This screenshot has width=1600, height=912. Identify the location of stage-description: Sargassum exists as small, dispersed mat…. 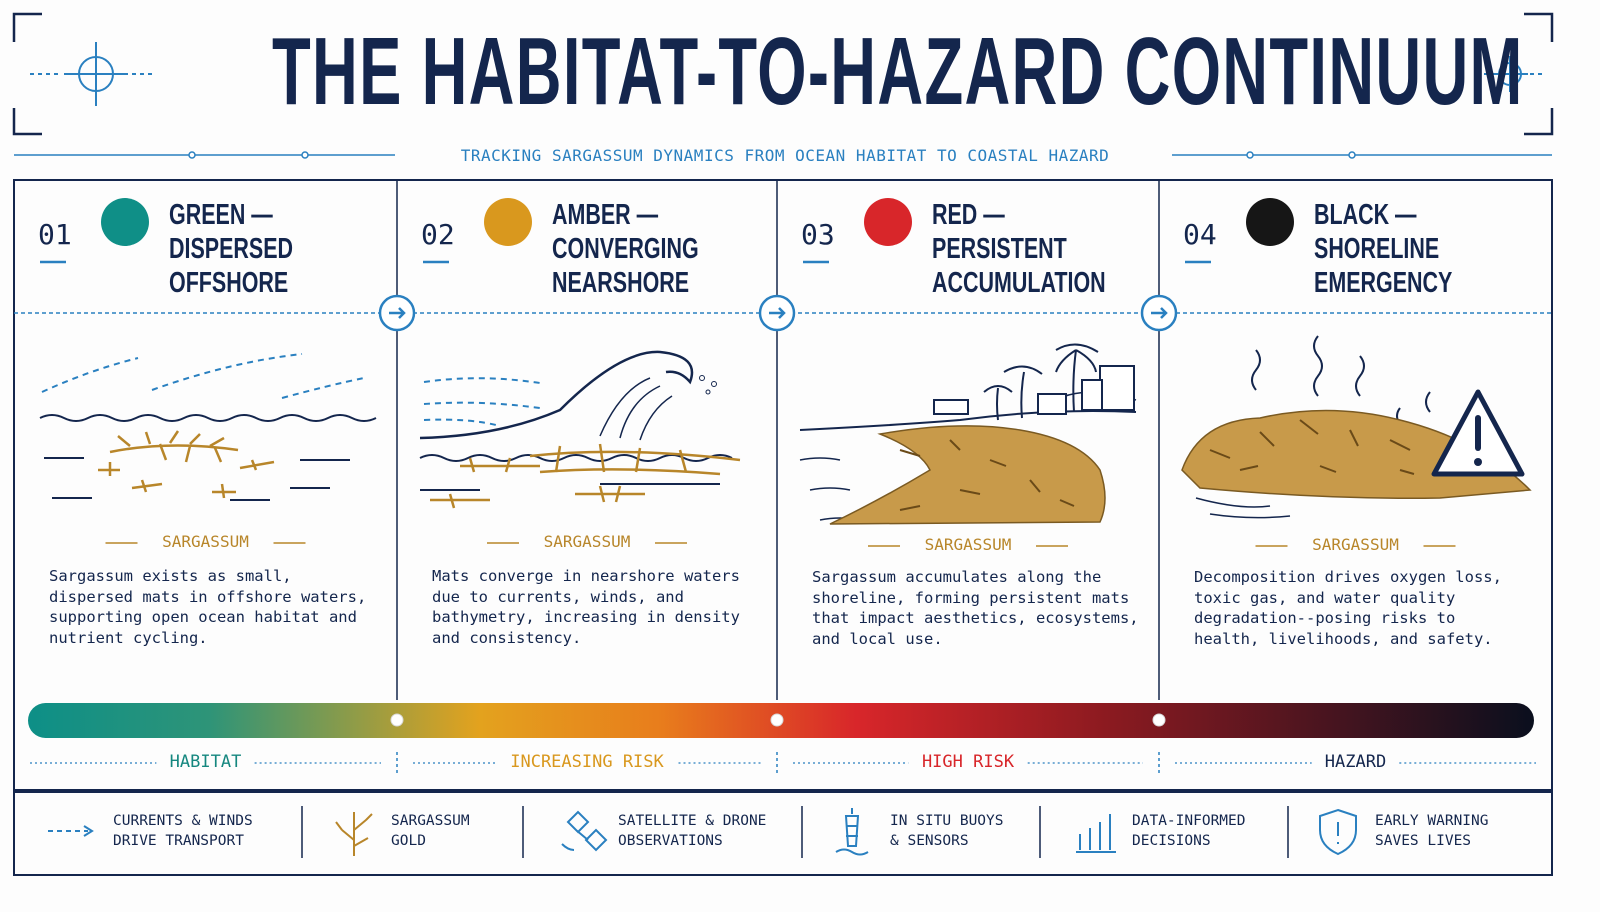
(208, 607).